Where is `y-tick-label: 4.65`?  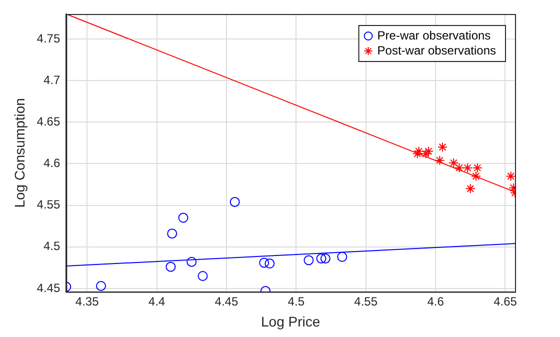 y-tick-label: 4.65 is located at coordinates (48, 121).